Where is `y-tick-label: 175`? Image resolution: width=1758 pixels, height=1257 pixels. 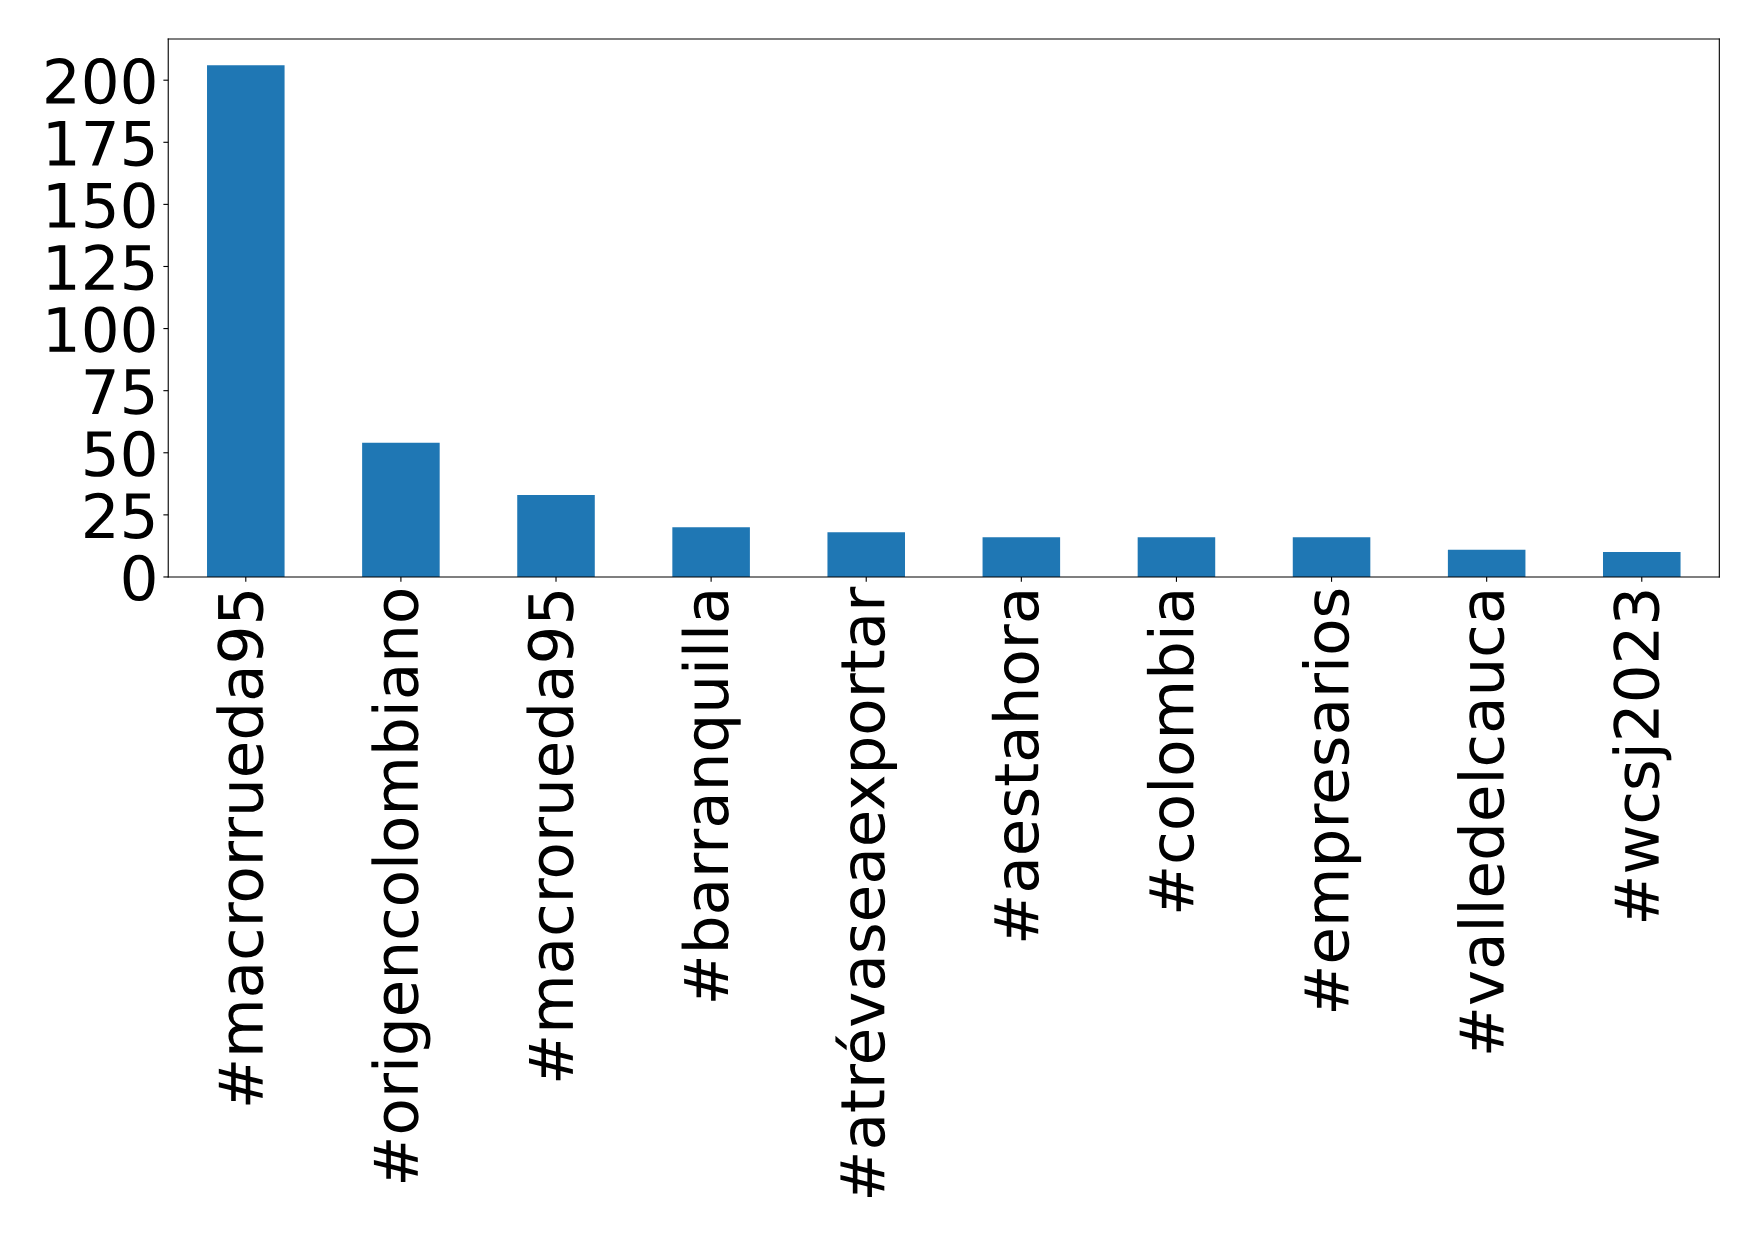
y-tick-label: 175 is located at coordinates (101, 143).